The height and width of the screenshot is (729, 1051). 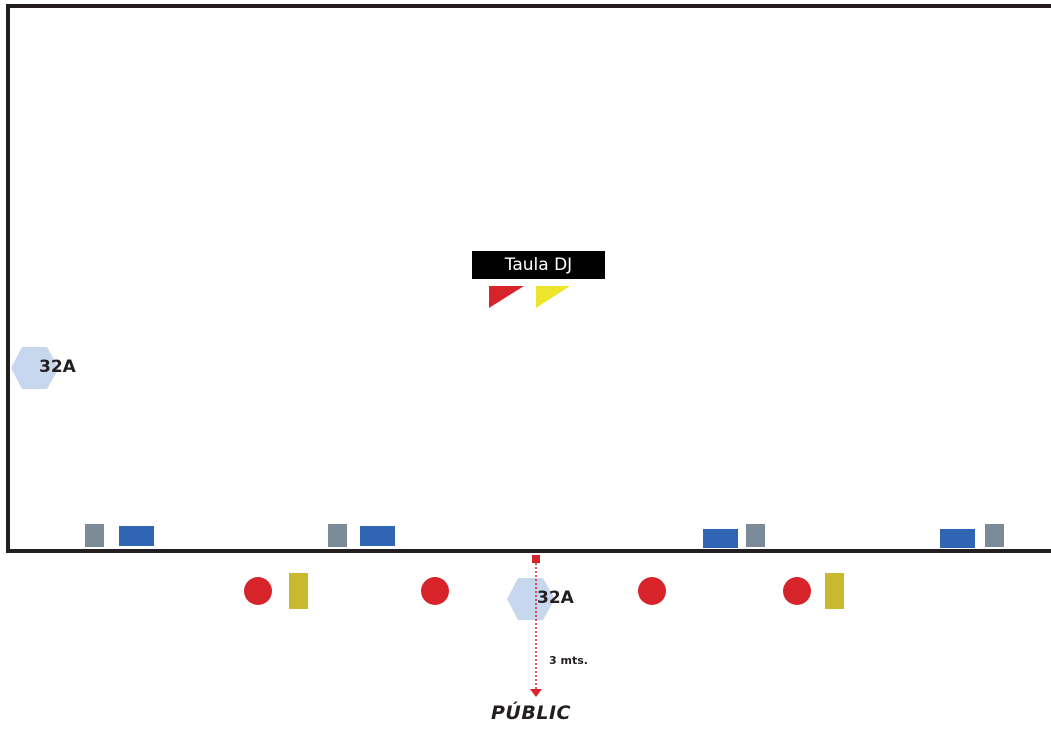 What do you see at coordinates (506, 297) in the screenshot?
I see `red-flag-icon` at bounding box center [506, 297].